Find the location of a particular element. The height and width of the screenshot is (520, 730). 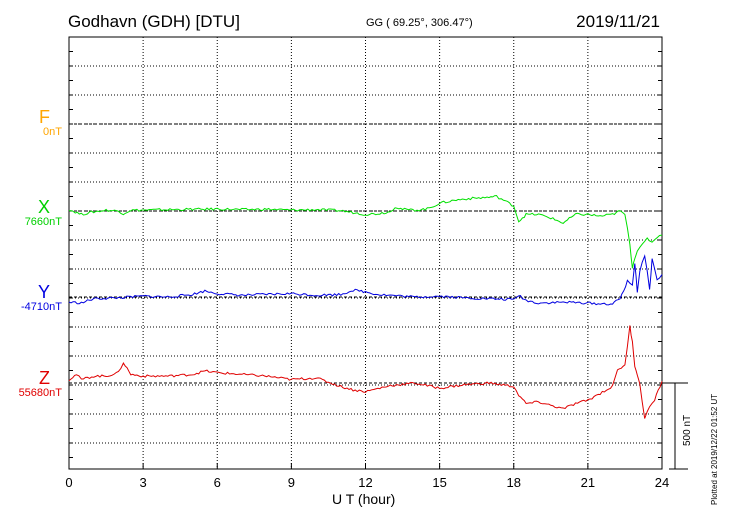

x-tick-label: 6 is located at coordinates (217, 482).